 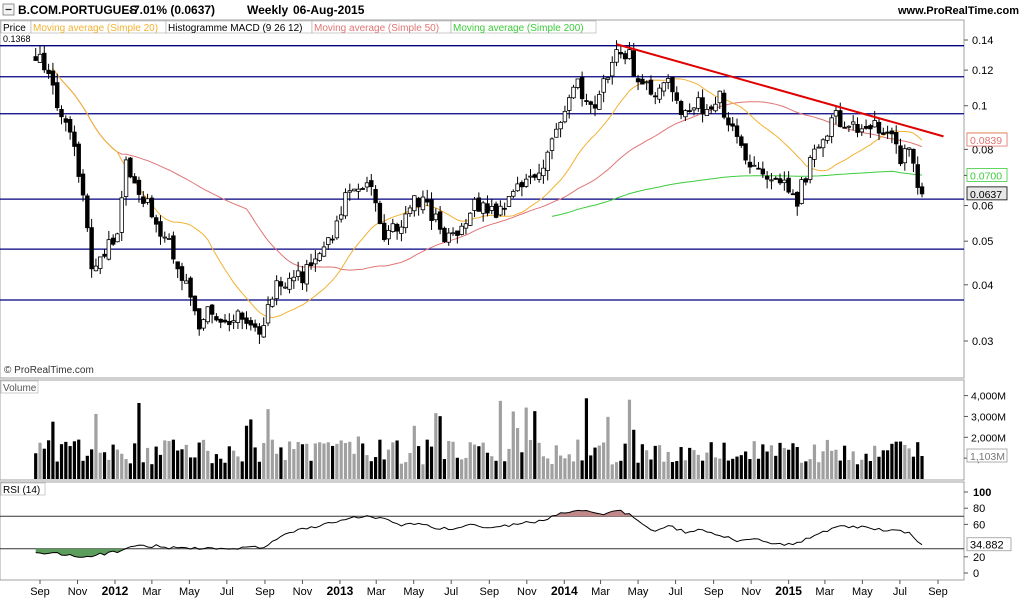 I want to click on rsi-last-text: 34.882, so click(x=987, y=546).